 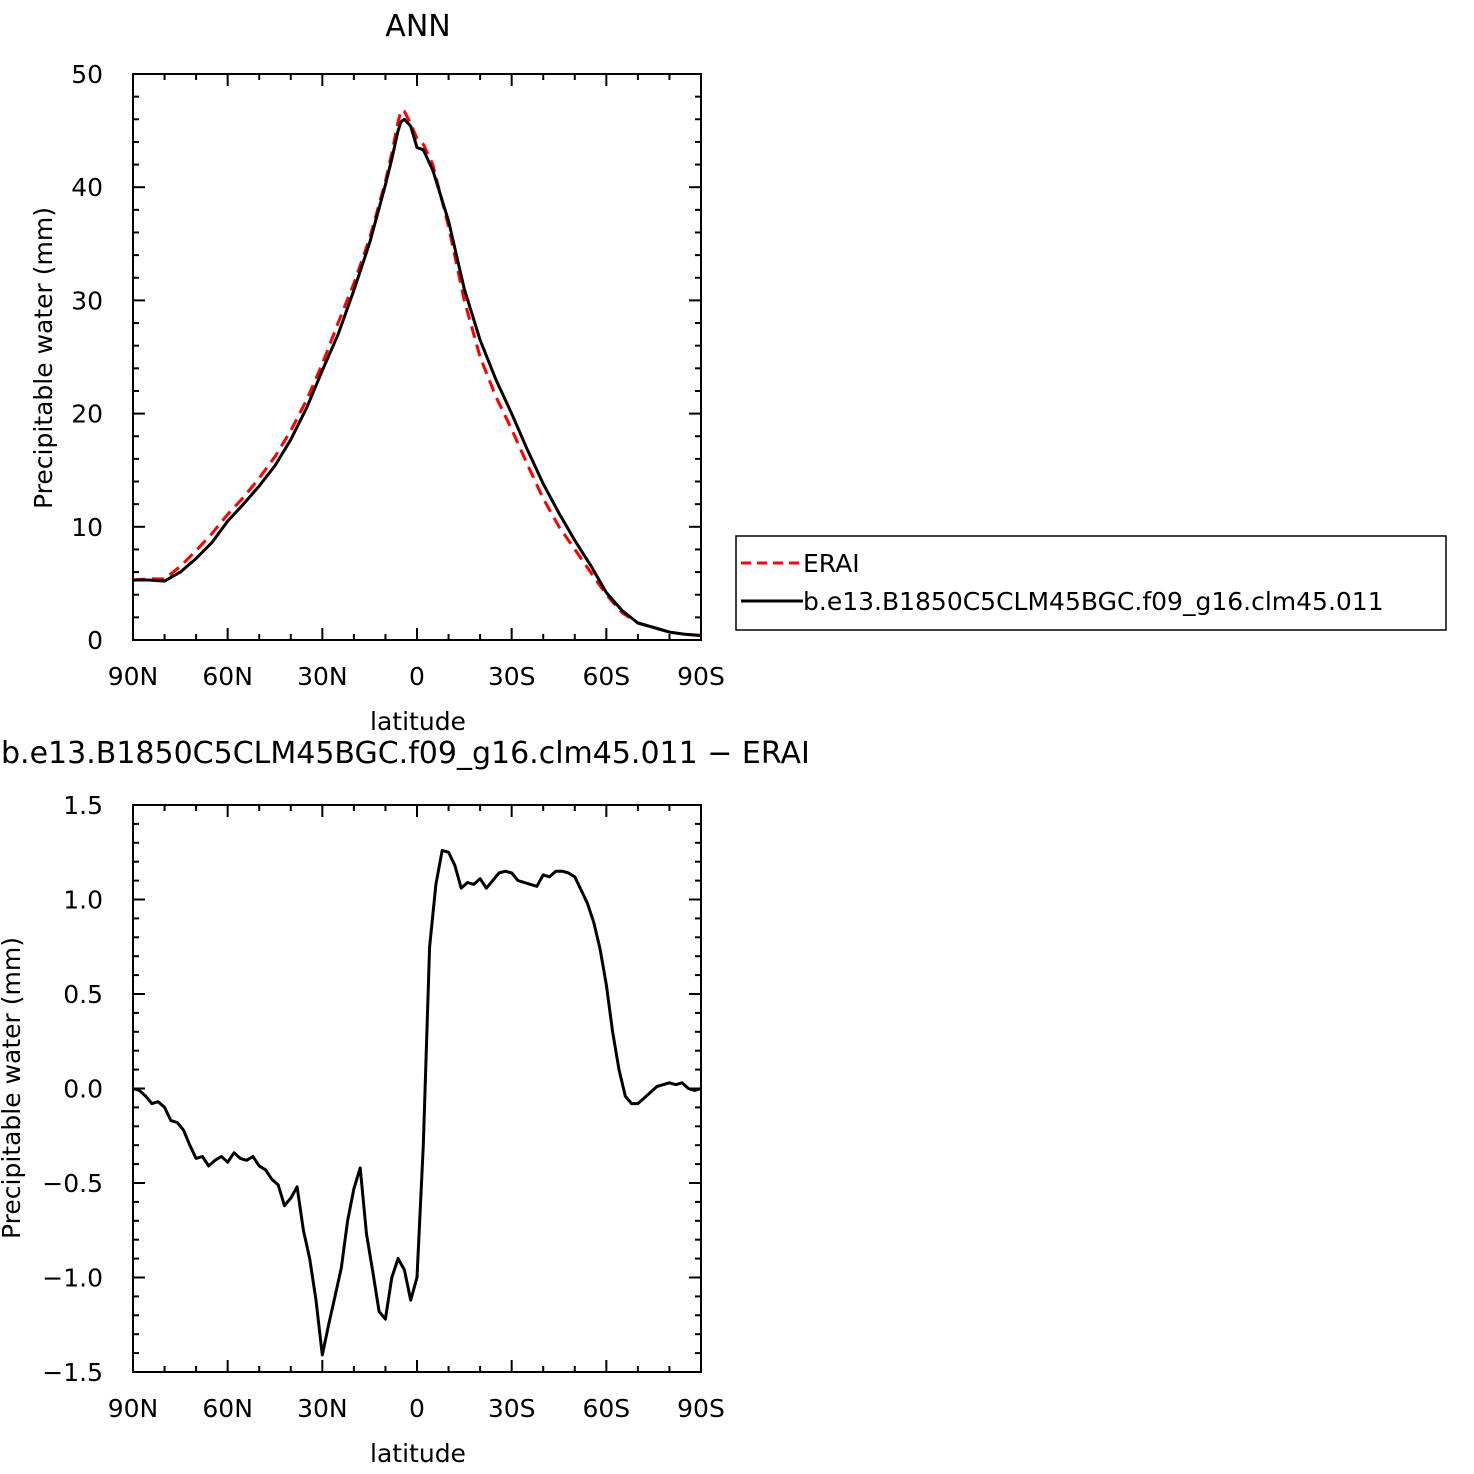 I want to click on top-xtick-label: 60N, so click(x=227, y=676).